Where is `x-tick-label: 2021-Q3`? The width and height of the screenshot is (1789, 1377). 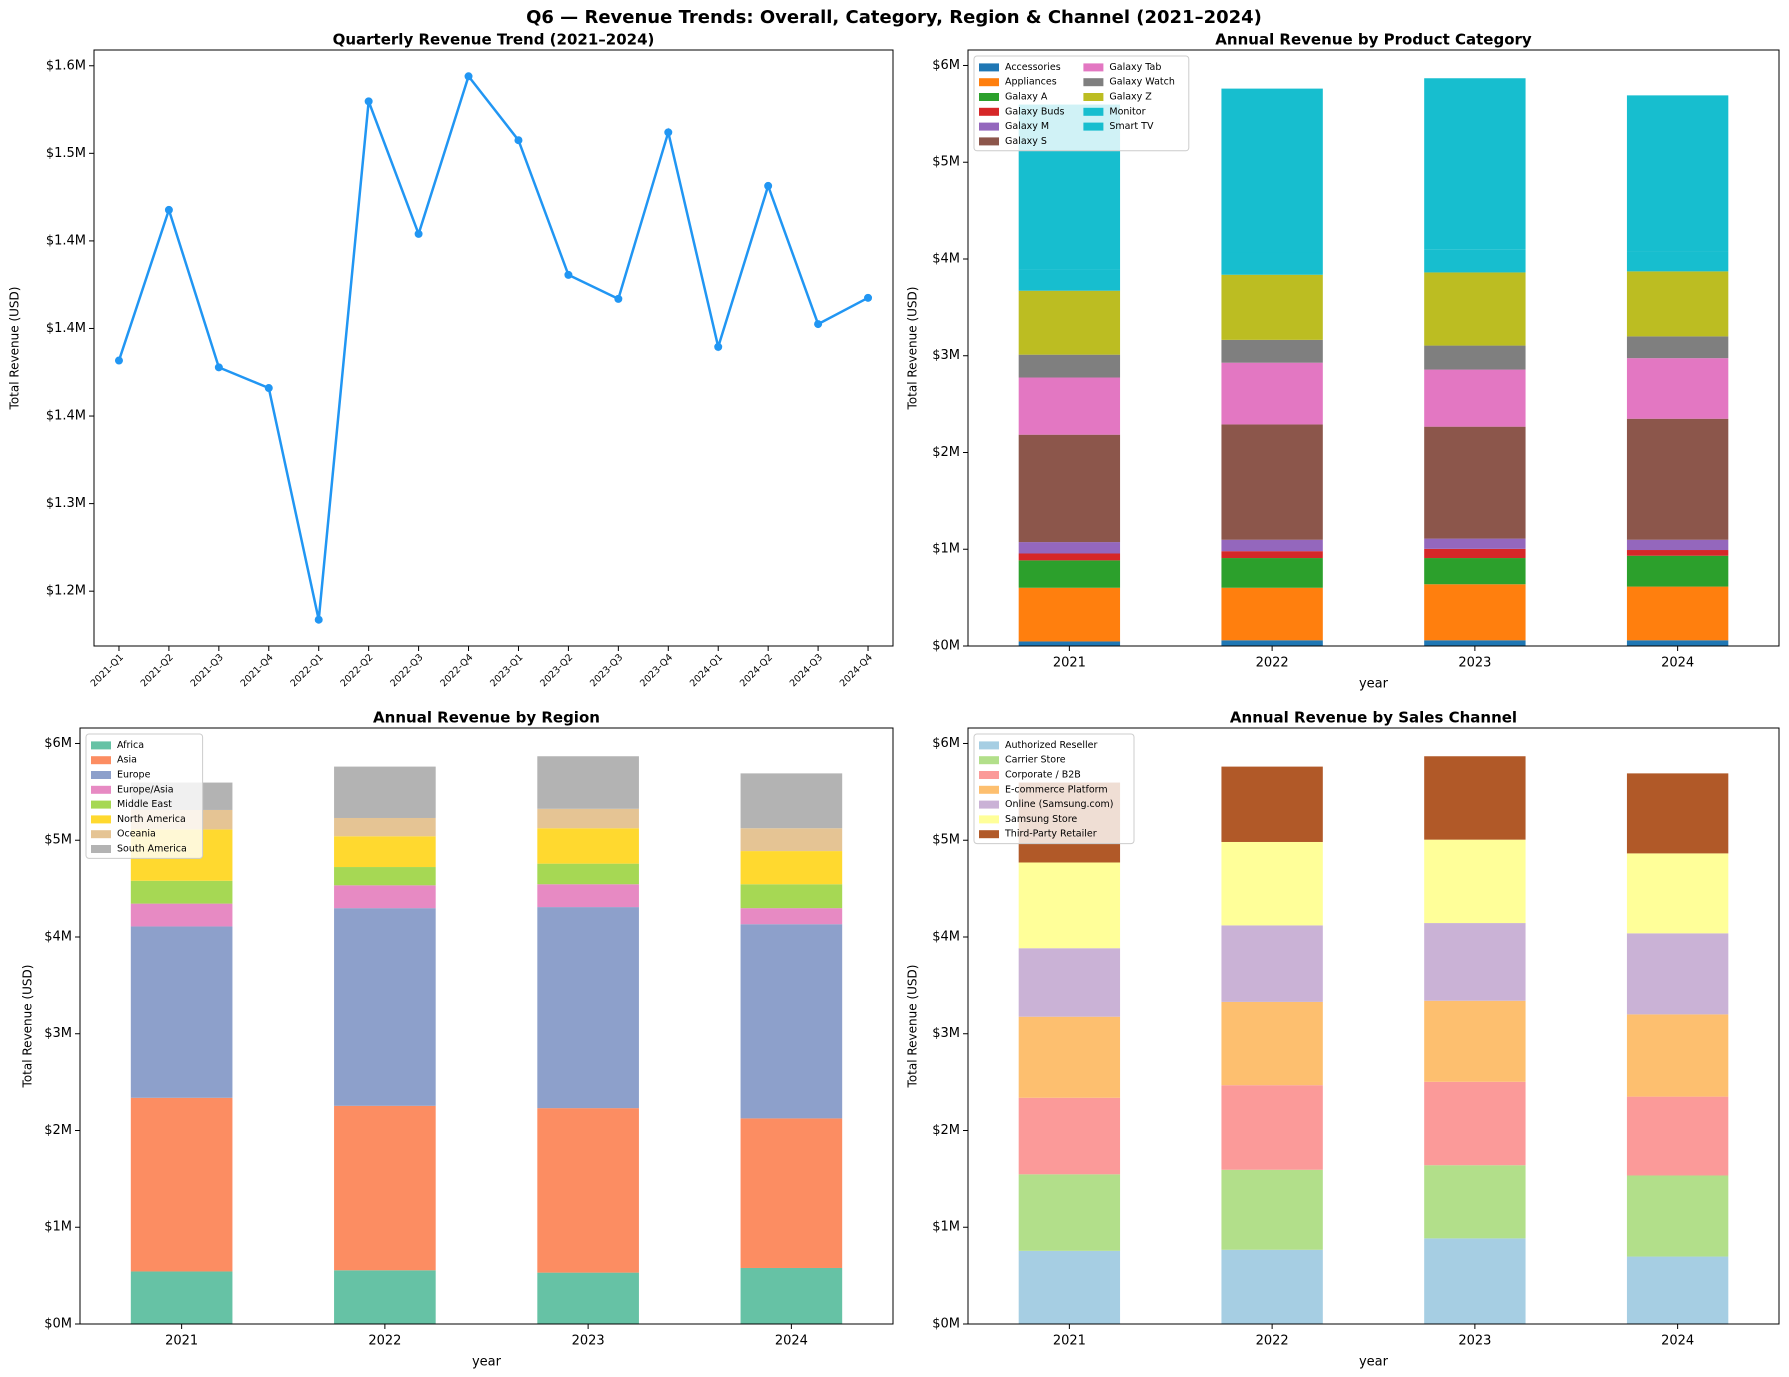 x-tick-label: 2021-Q3 is located at coordinates (207, 670).